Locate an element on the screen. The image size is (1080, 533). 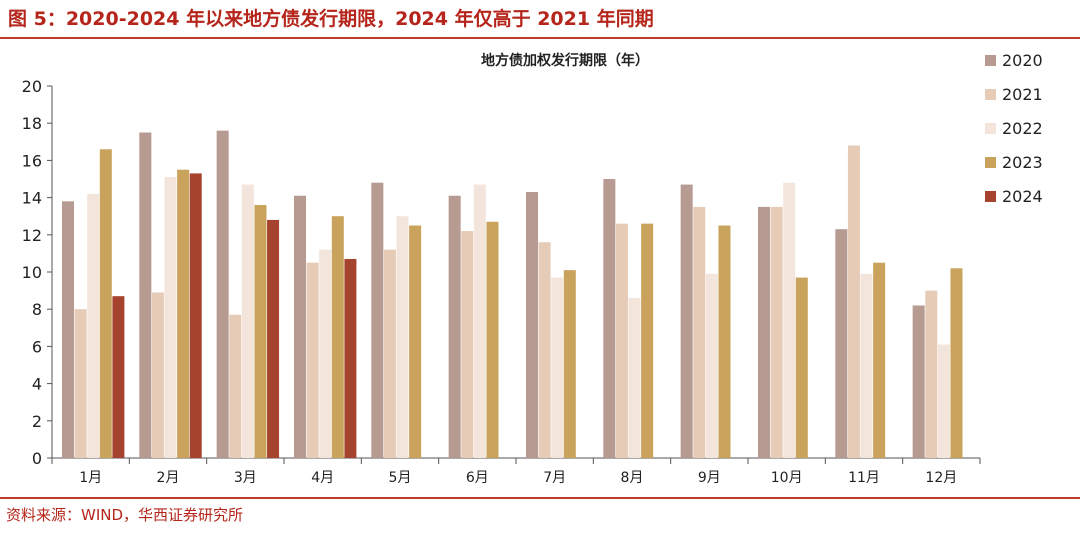
bar-2021-6月 is located at coordinates (467, 344).